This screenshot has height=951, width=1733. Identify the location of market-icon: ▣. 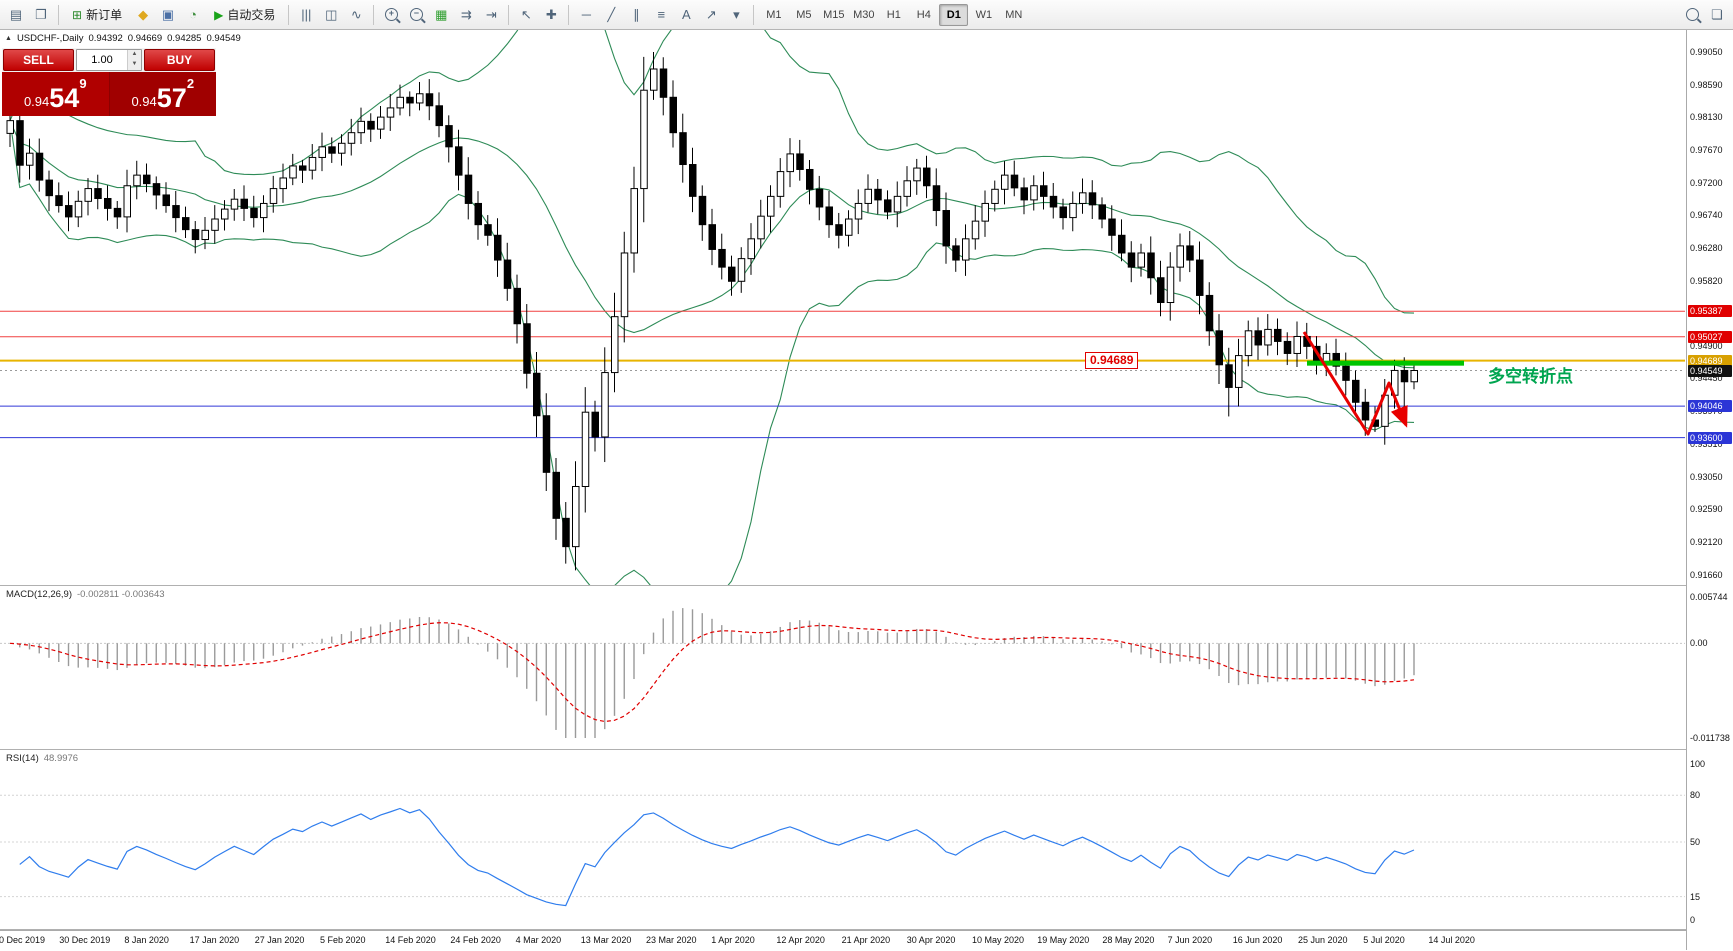
(168, 14).